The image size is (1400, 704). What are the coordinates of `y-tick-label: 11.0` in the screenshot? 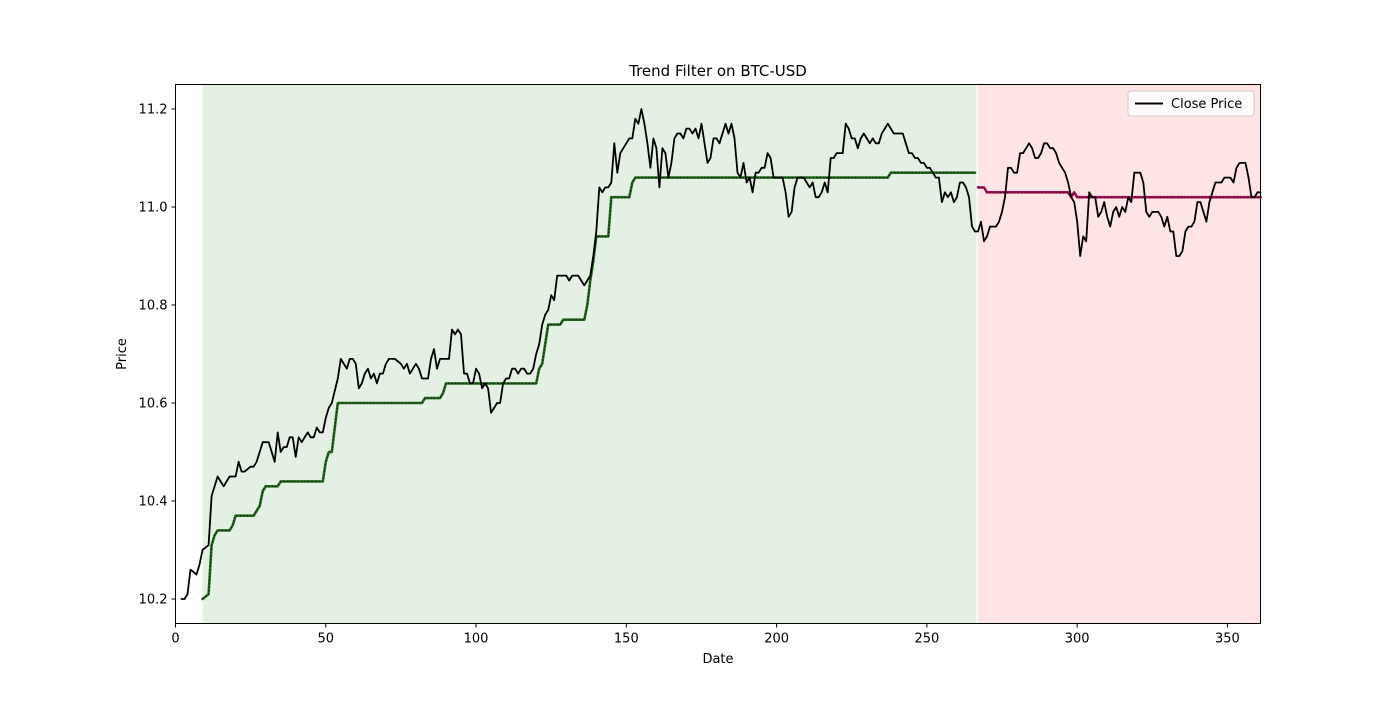 It's located at (153, 208).